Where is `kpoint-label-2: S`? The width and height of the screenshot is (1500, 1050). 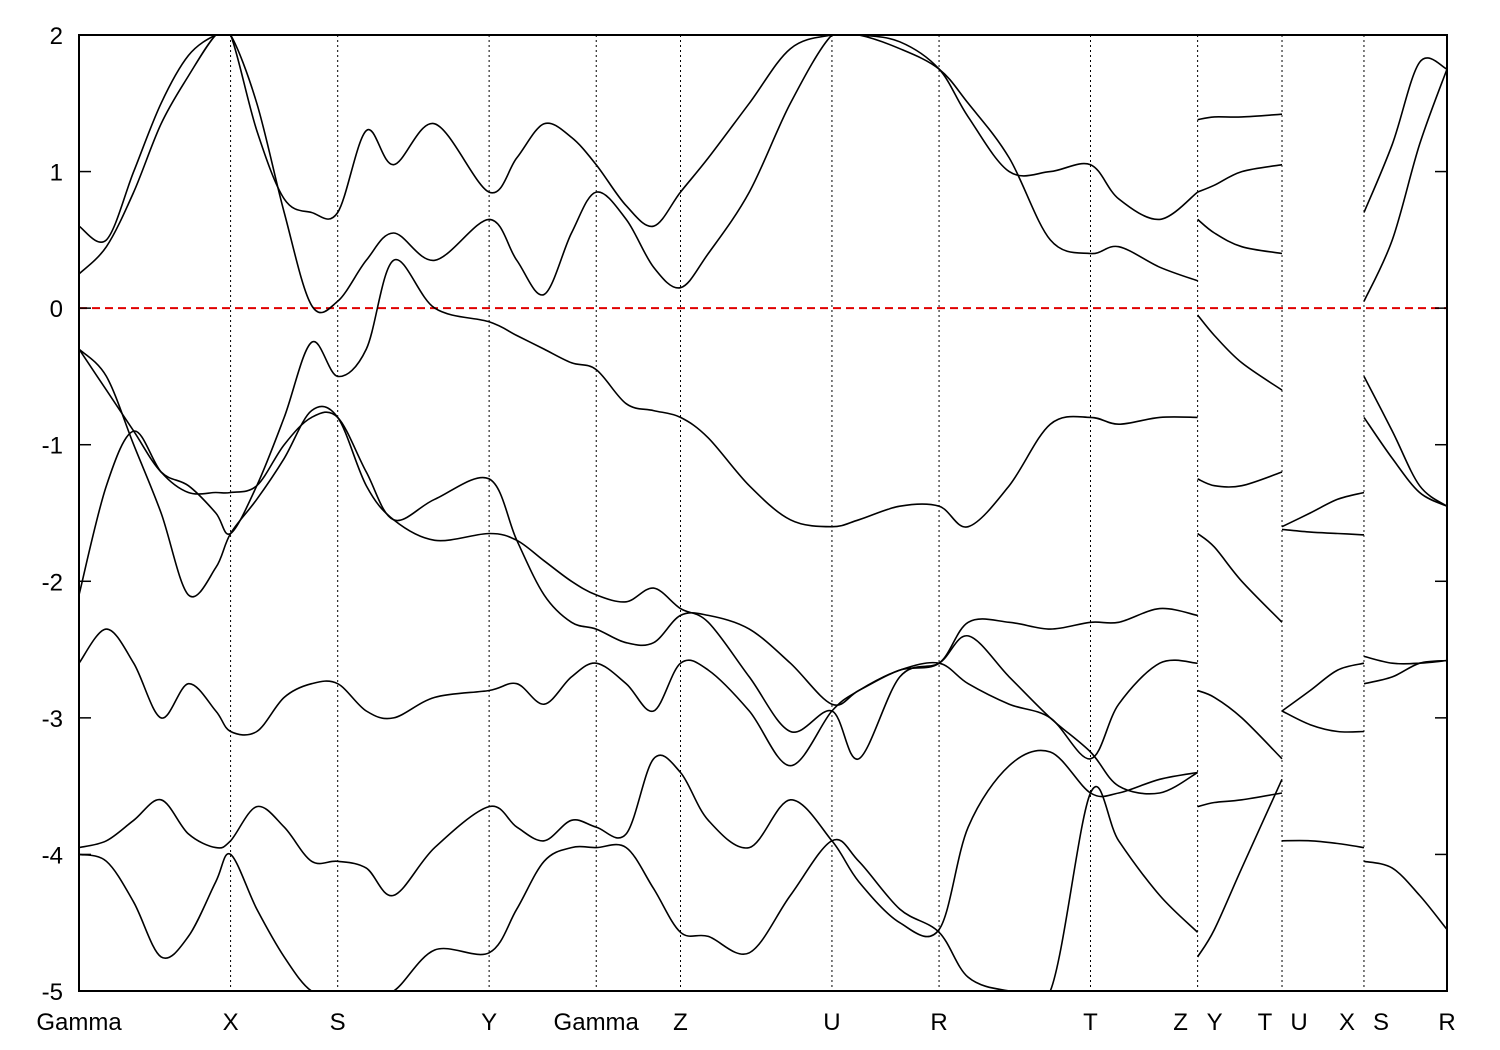 kpoint-label-2: S is located at coordinates (338, 1022).